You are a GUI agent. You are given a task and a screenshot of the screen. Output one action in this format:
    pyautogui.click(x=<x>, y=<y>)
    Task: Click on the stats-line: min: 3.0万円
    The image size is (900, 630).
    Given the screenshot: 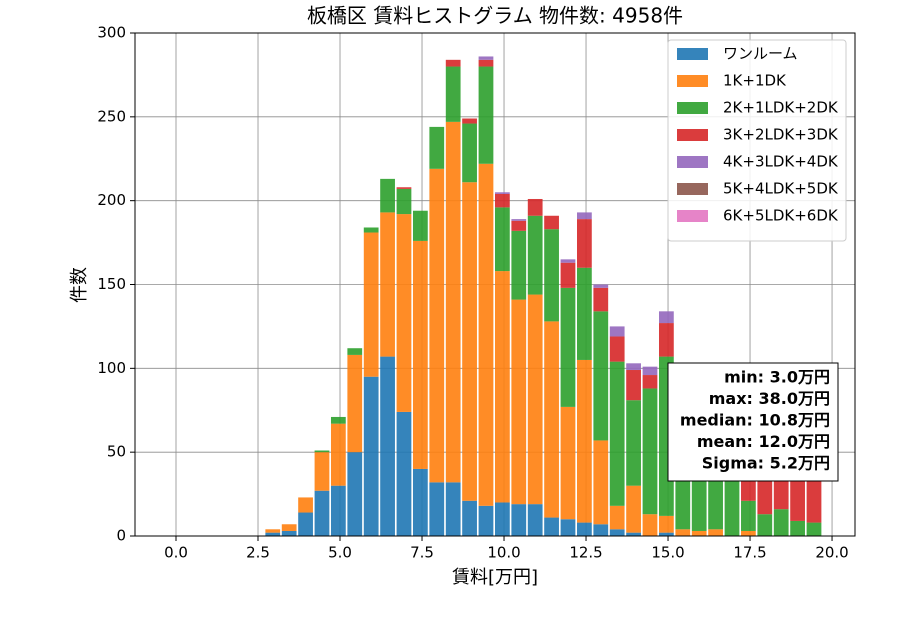 What is the action you would take?
    pyautogui.click(x=777, y=377)
    